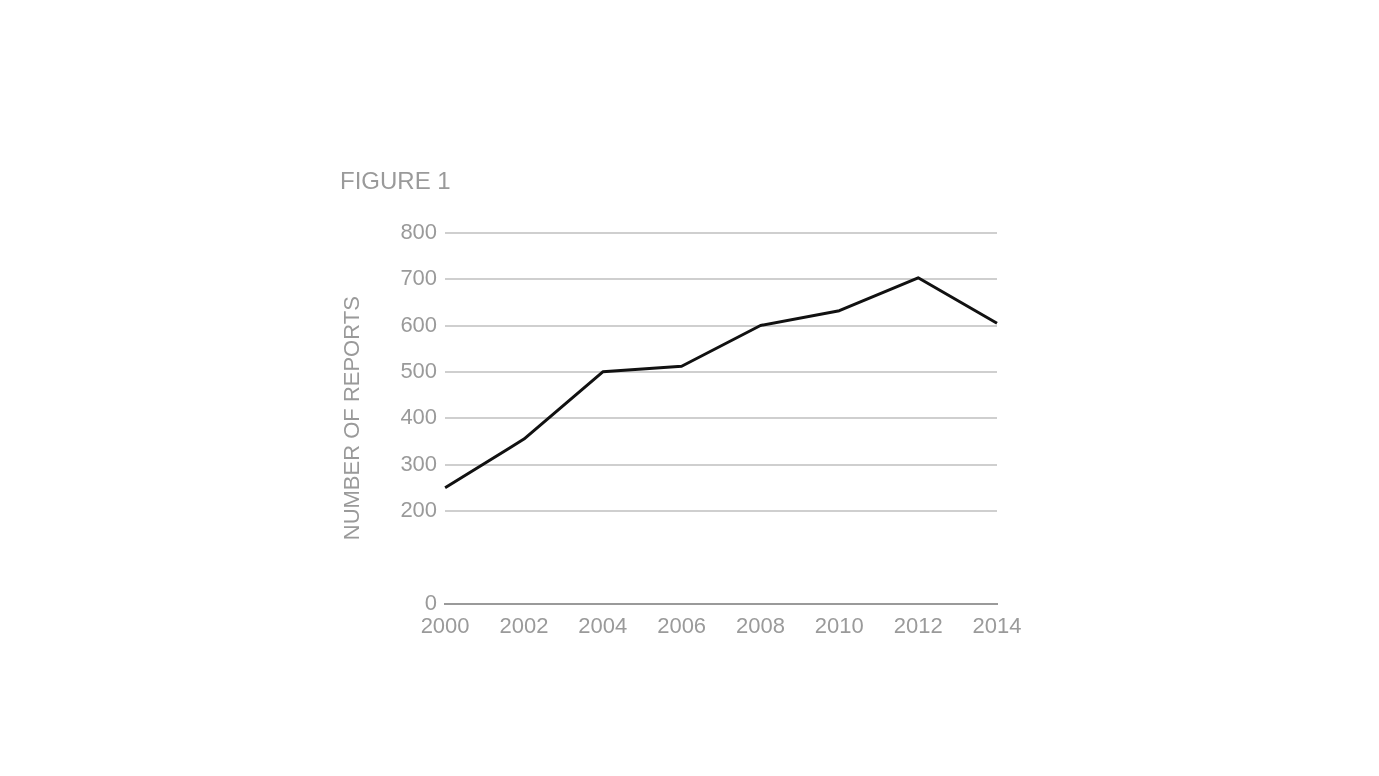  Describe the element at coordinates (603, 625) in the screenshot. I see `x-tick-label: 2004` at that location.